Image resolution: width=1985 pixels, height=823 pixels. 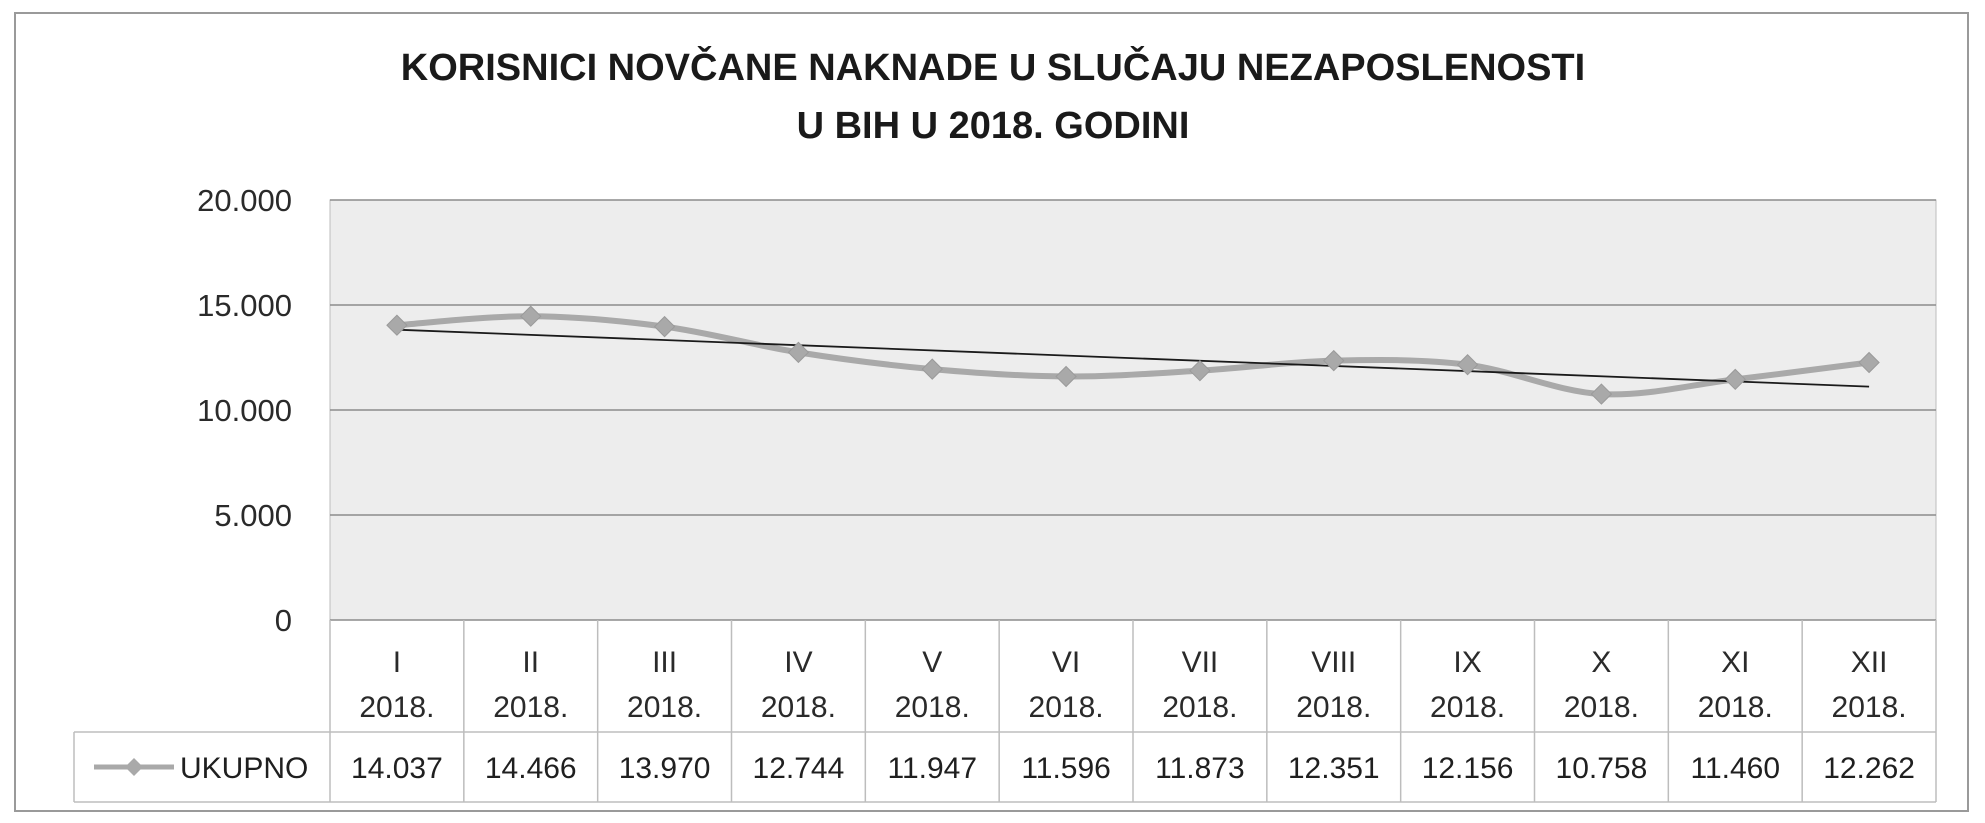 I want to click on trendline, so click(x=1133, y=358).